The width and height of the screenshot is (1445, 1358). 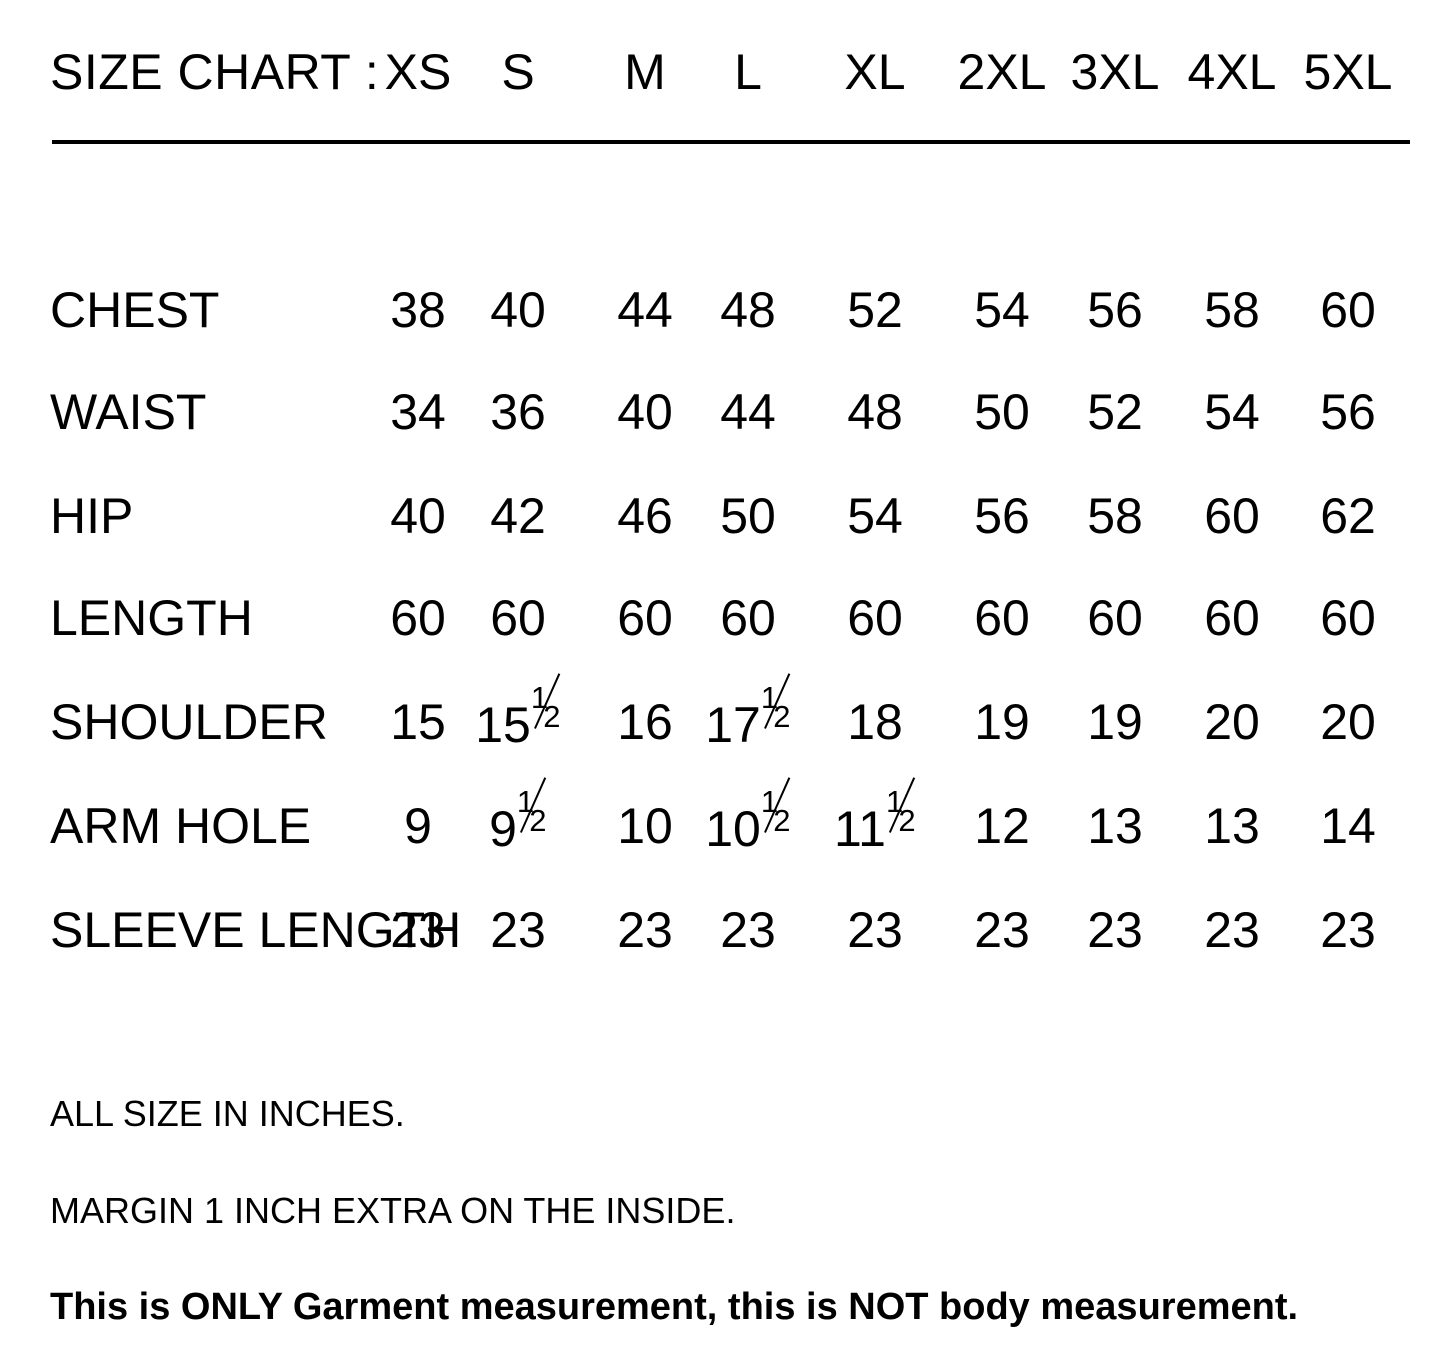 I want to click on size-column-header: 3XL, so click(x=1115, y=72).